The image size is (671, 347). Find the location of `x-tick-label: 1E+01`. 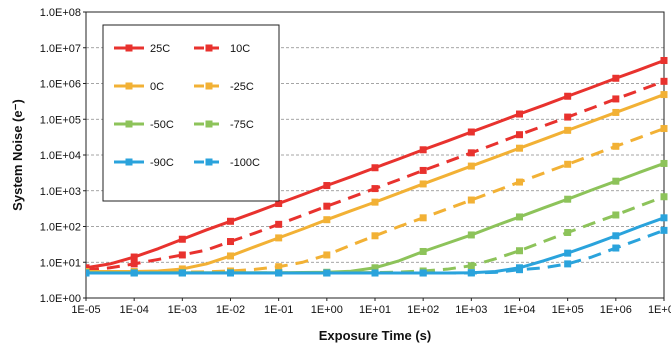

x-tick-label: 1E+01 is located at coordinates (375, 310).